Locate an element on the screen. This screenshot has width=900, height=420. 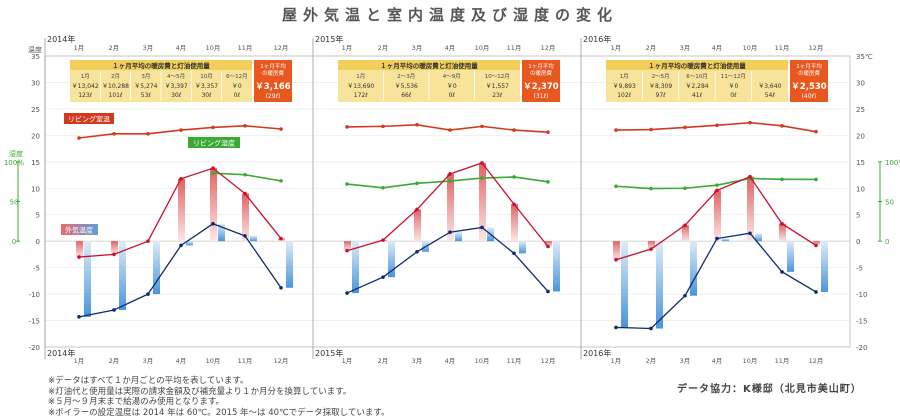
month-label-bottom: 10月 is located at coordinates (213, 361).